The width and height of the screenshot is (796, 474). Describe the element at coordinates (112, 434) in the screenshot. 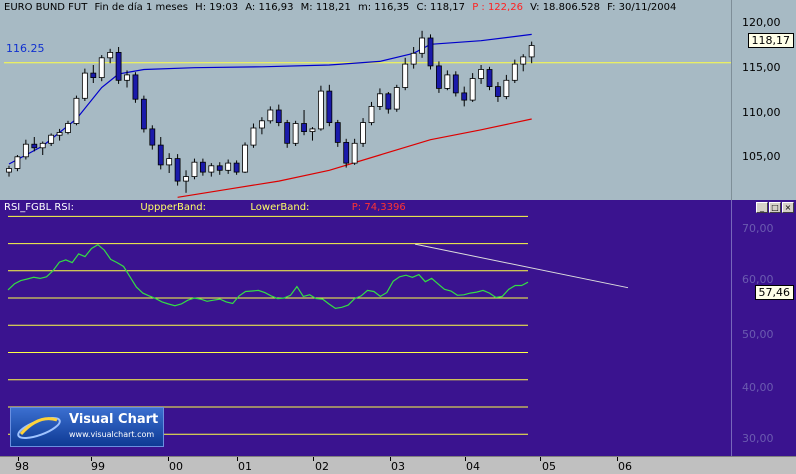

I see `logo-url: www.visualchart.com` at that location.